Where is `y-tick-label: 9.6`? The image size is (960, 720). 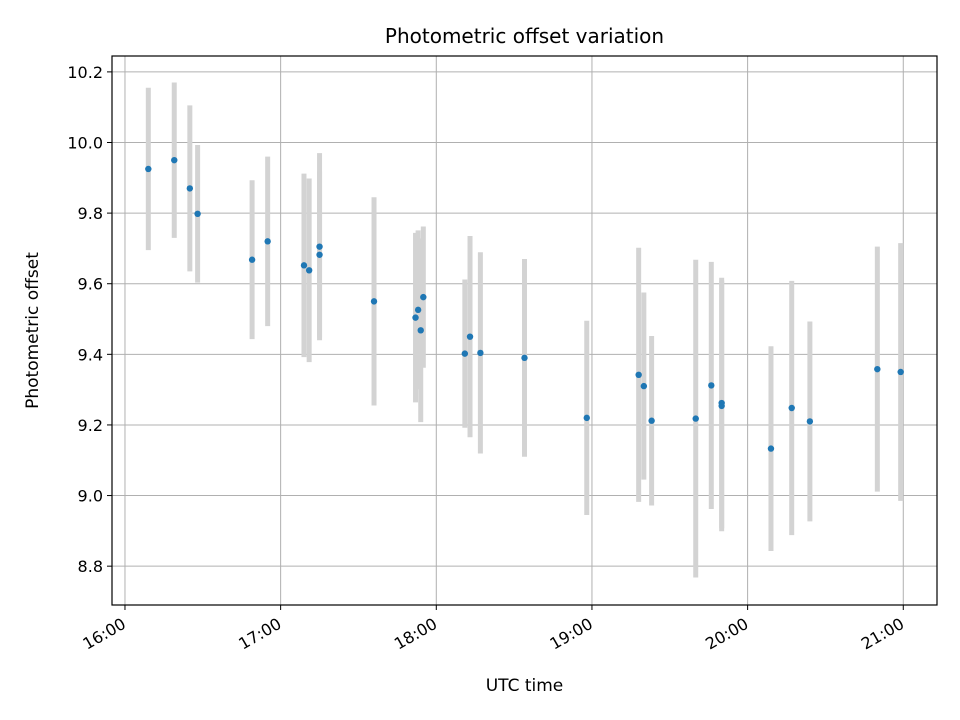
y-tick-label: 9.6 is located at coordinates (90, 284).